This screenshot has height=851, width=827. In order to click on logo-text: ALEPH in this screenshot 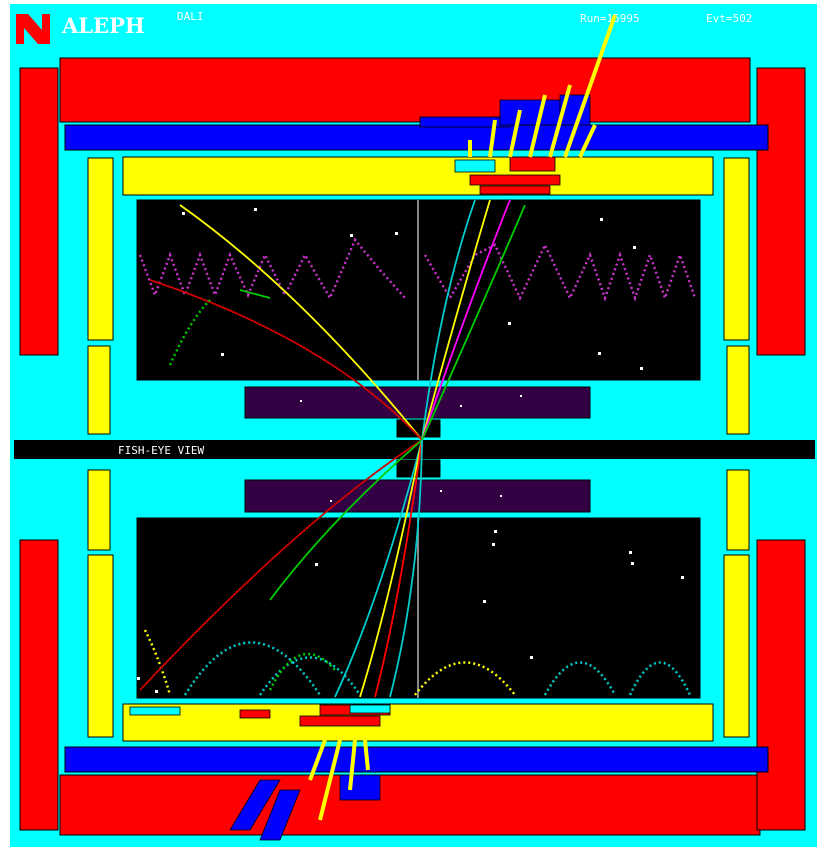, I will do `click(103, 25)`.